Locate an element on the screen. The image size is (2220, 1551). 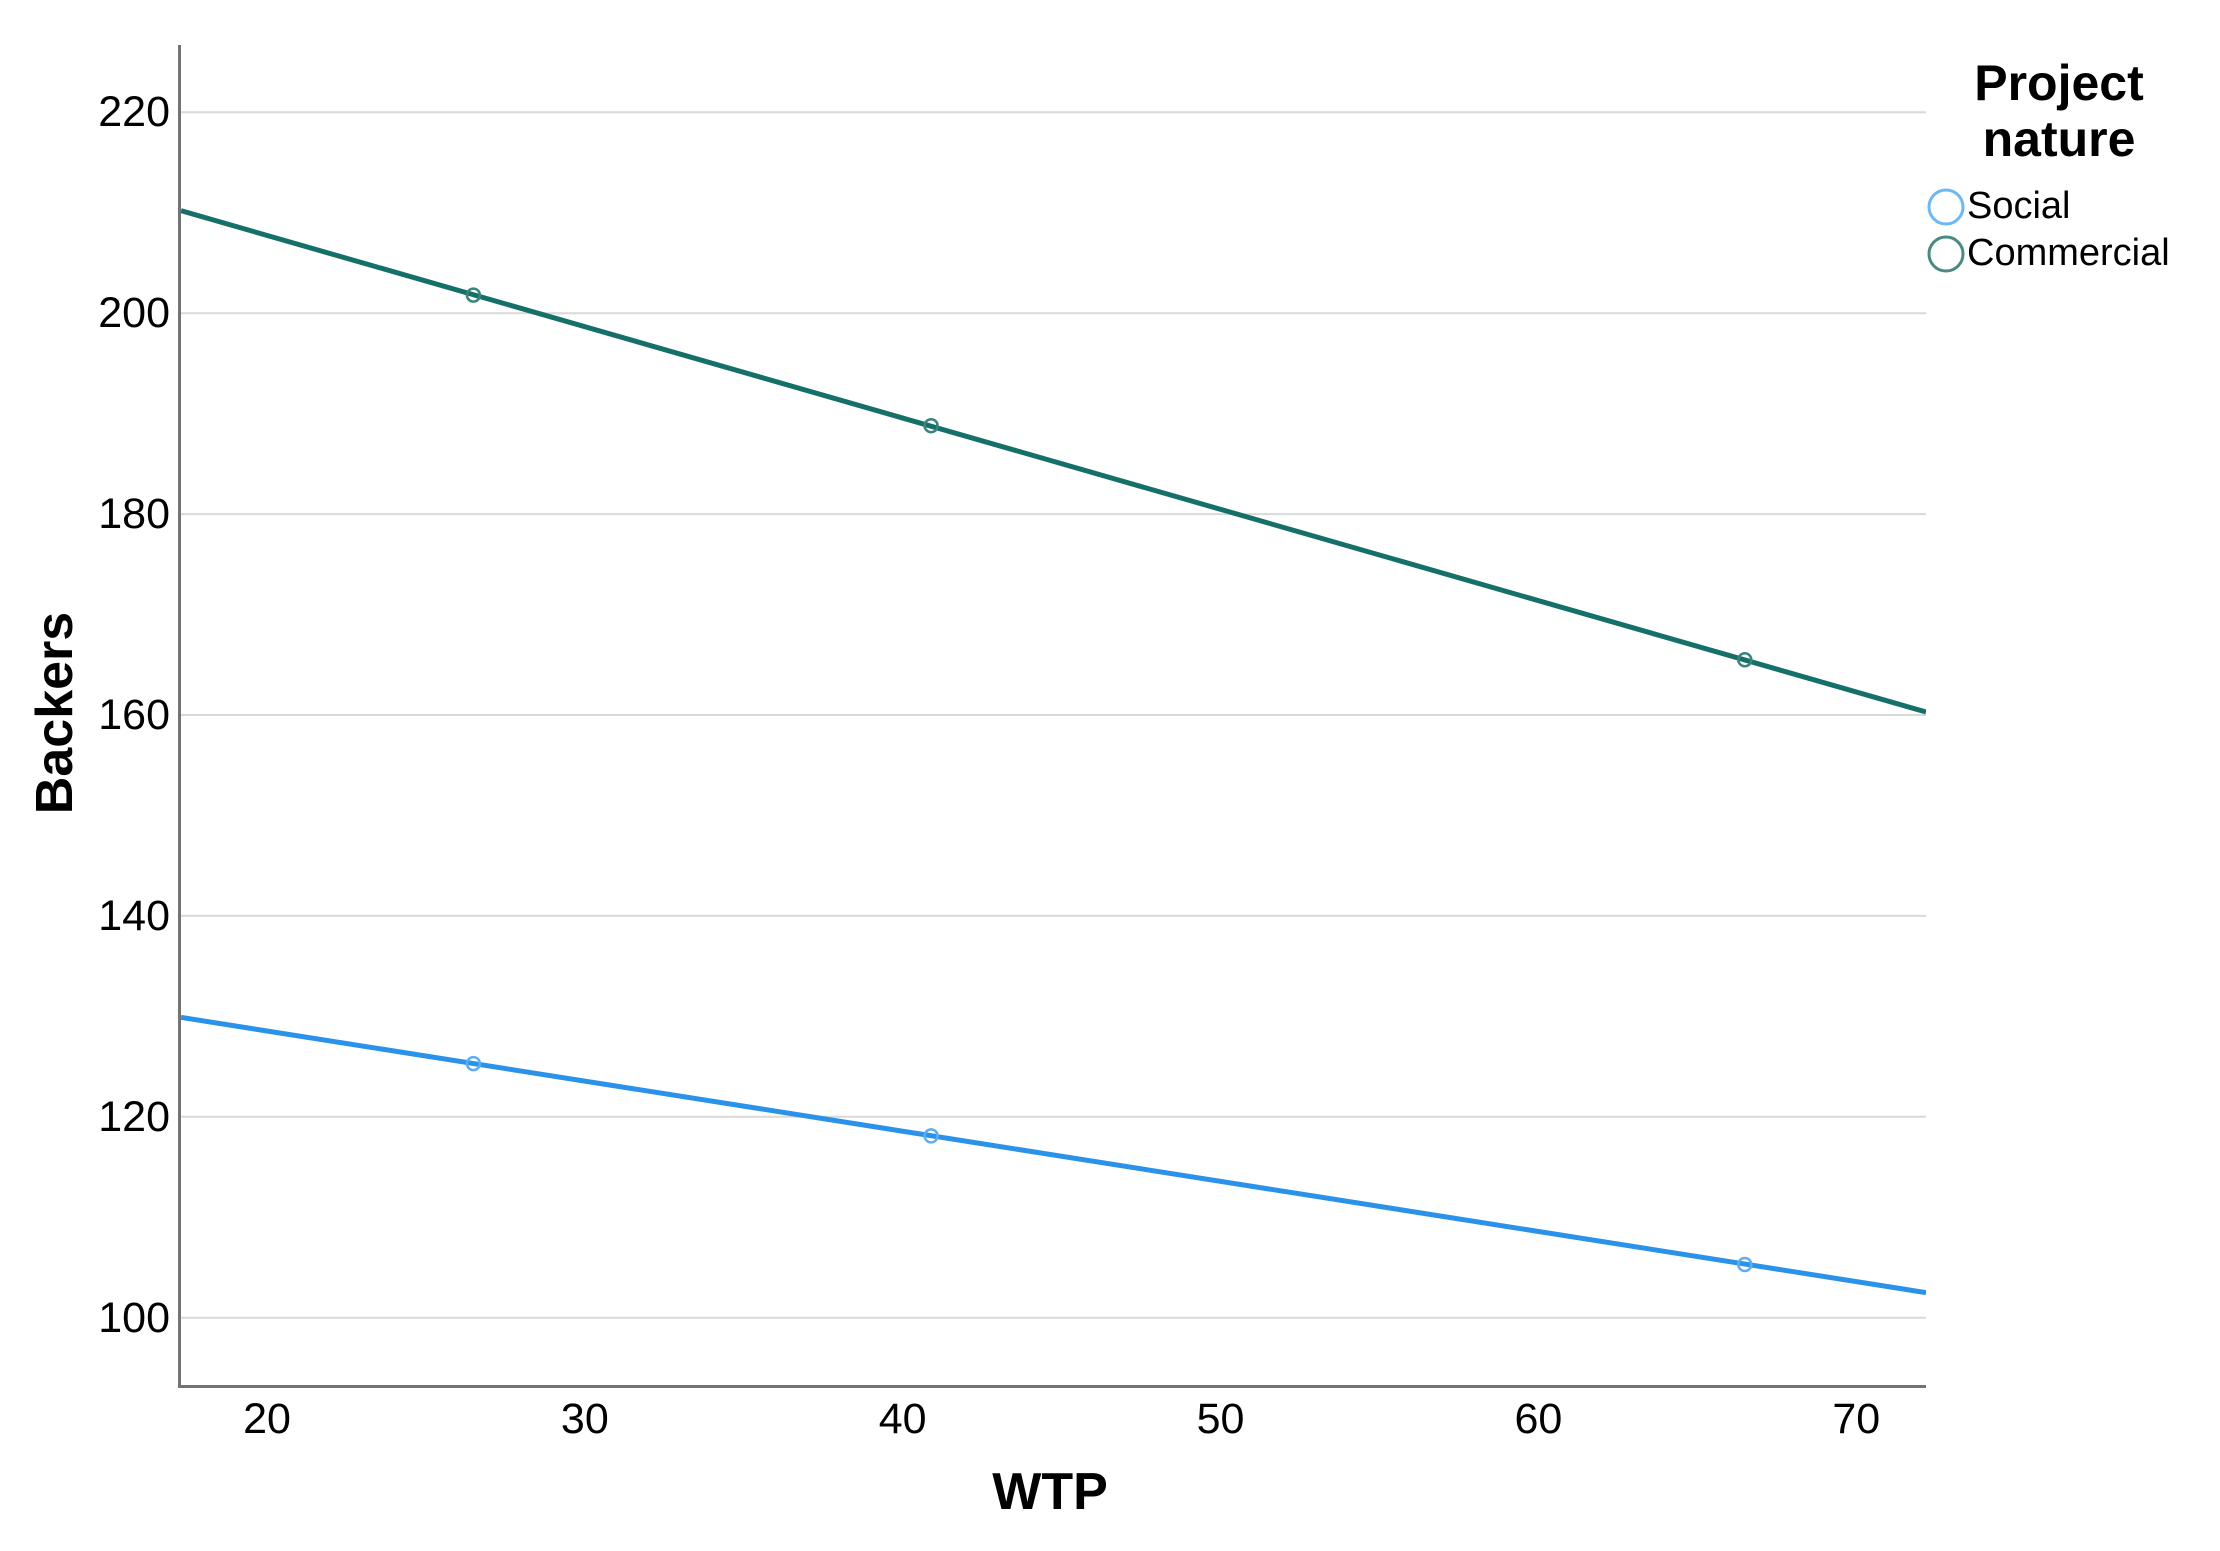
commercial-circle-icon is located at coordinates (1946, 253).